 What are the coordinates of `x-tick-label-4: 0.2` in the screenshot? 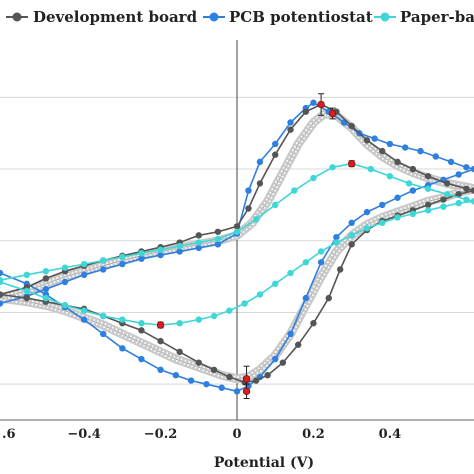 It's located at (313, 434).